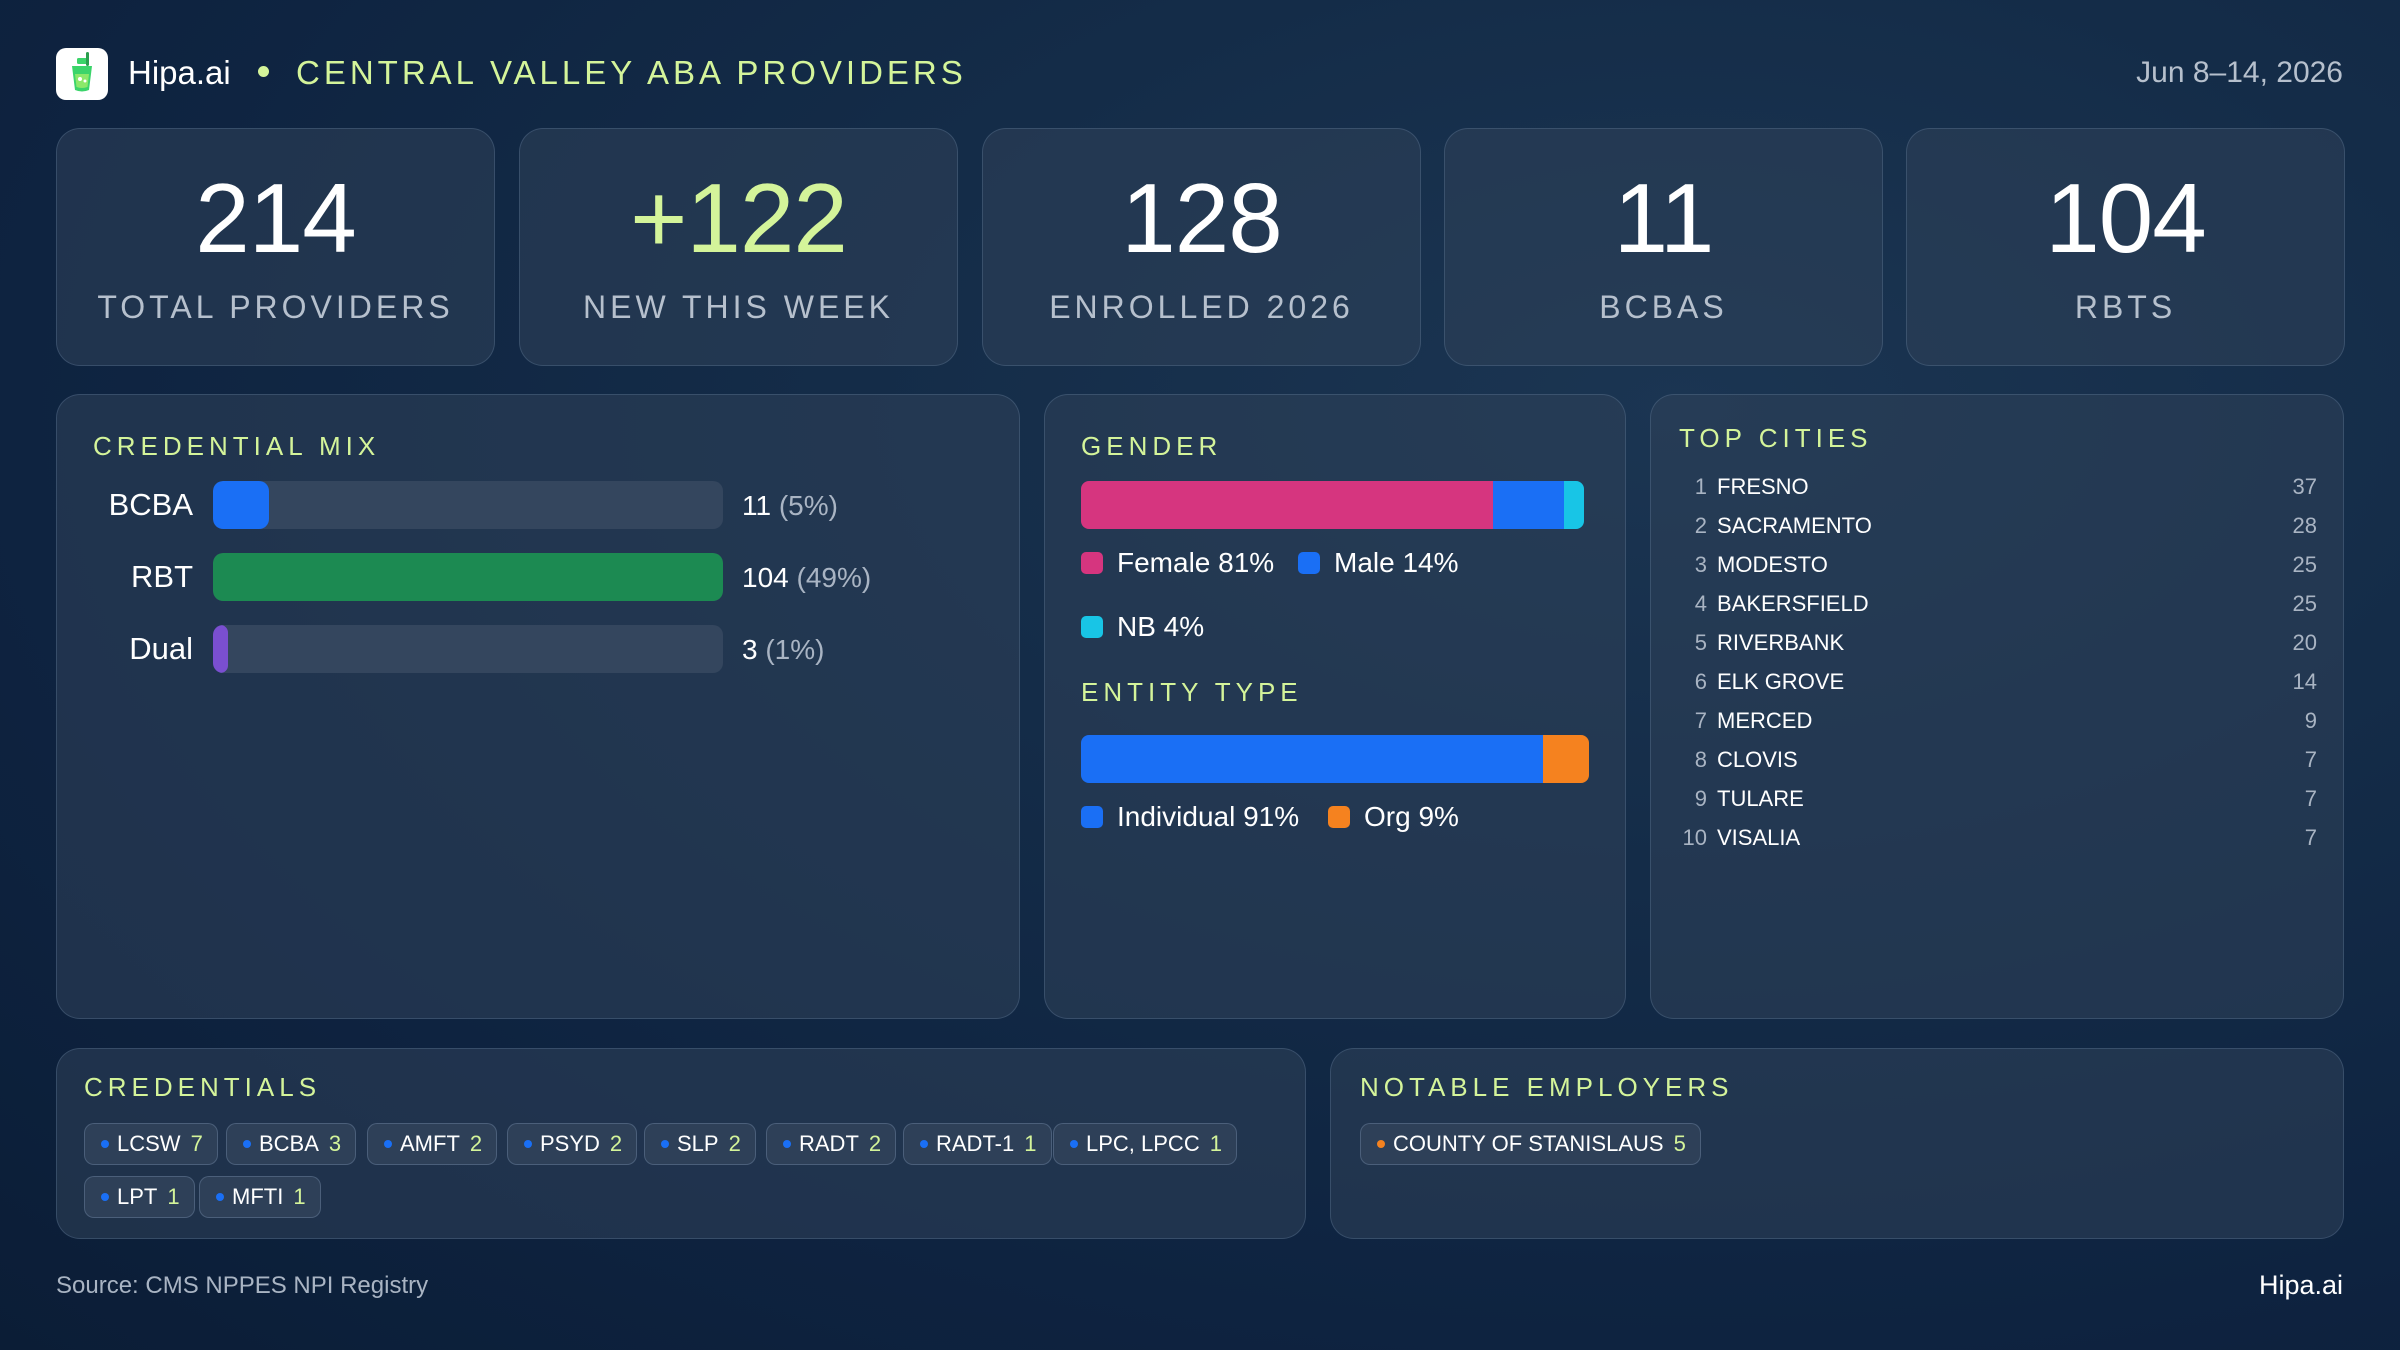 Image resolution: width=2400 pixels, height=1350 pixels. Describe the element at coordinates (1996, 567) in the screenshot. I see `city-row: 3 MODESTO 25` at that location.